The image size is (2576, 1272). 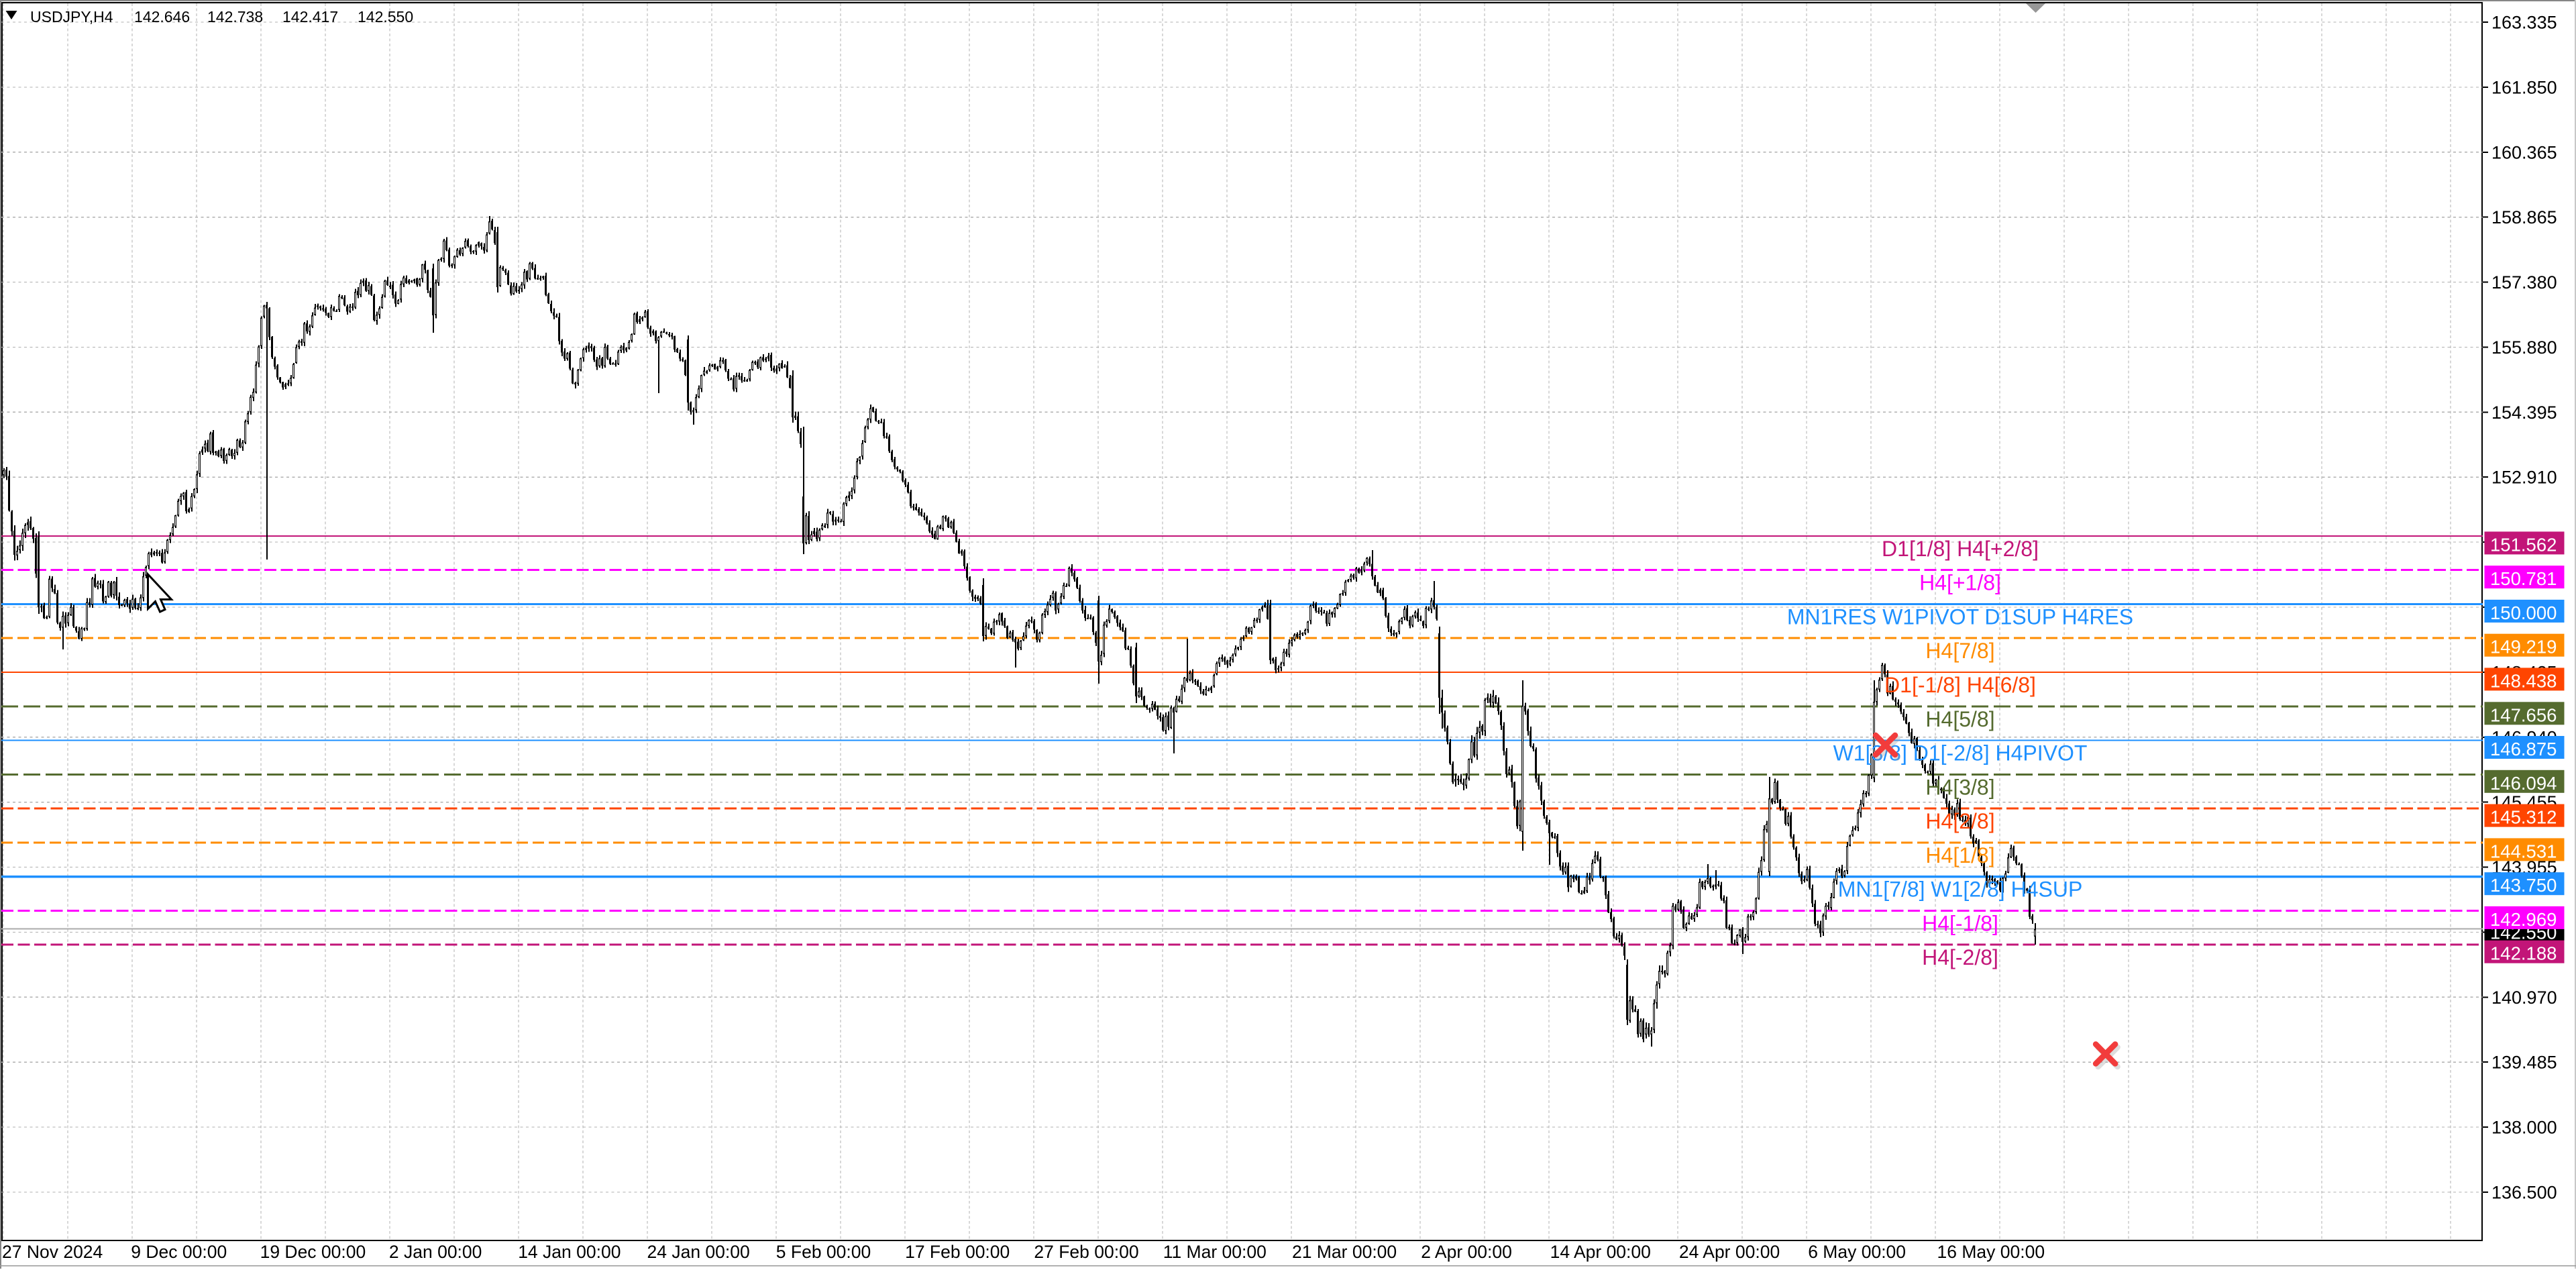 I want to click on svg-text: 21 Mar 00:00, so click(x=1344, y=1252).